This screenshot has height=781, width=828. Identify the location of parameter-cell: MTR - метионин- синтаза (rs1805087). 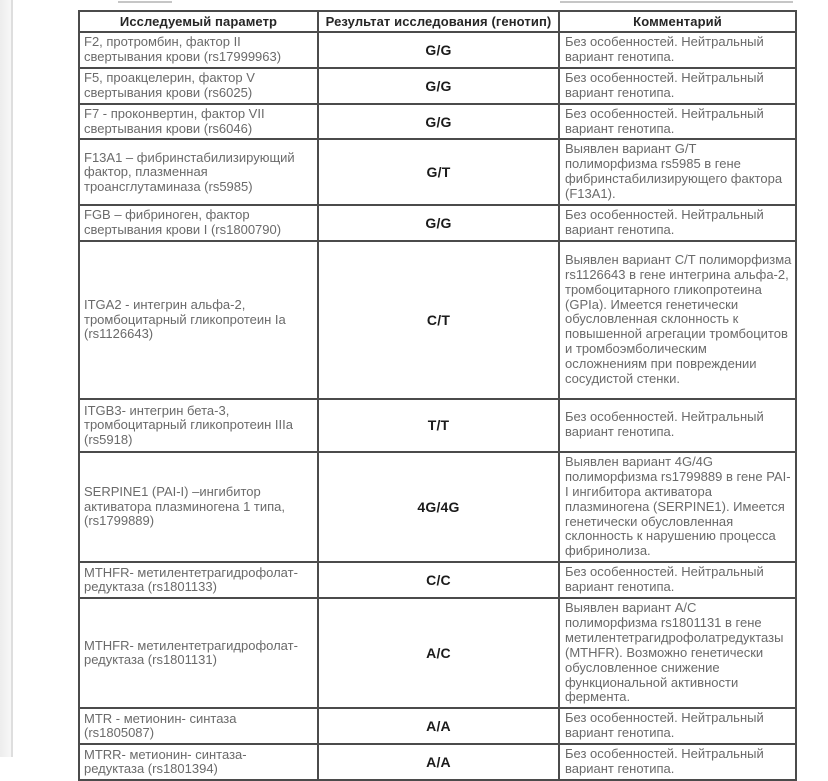
(198, 726).